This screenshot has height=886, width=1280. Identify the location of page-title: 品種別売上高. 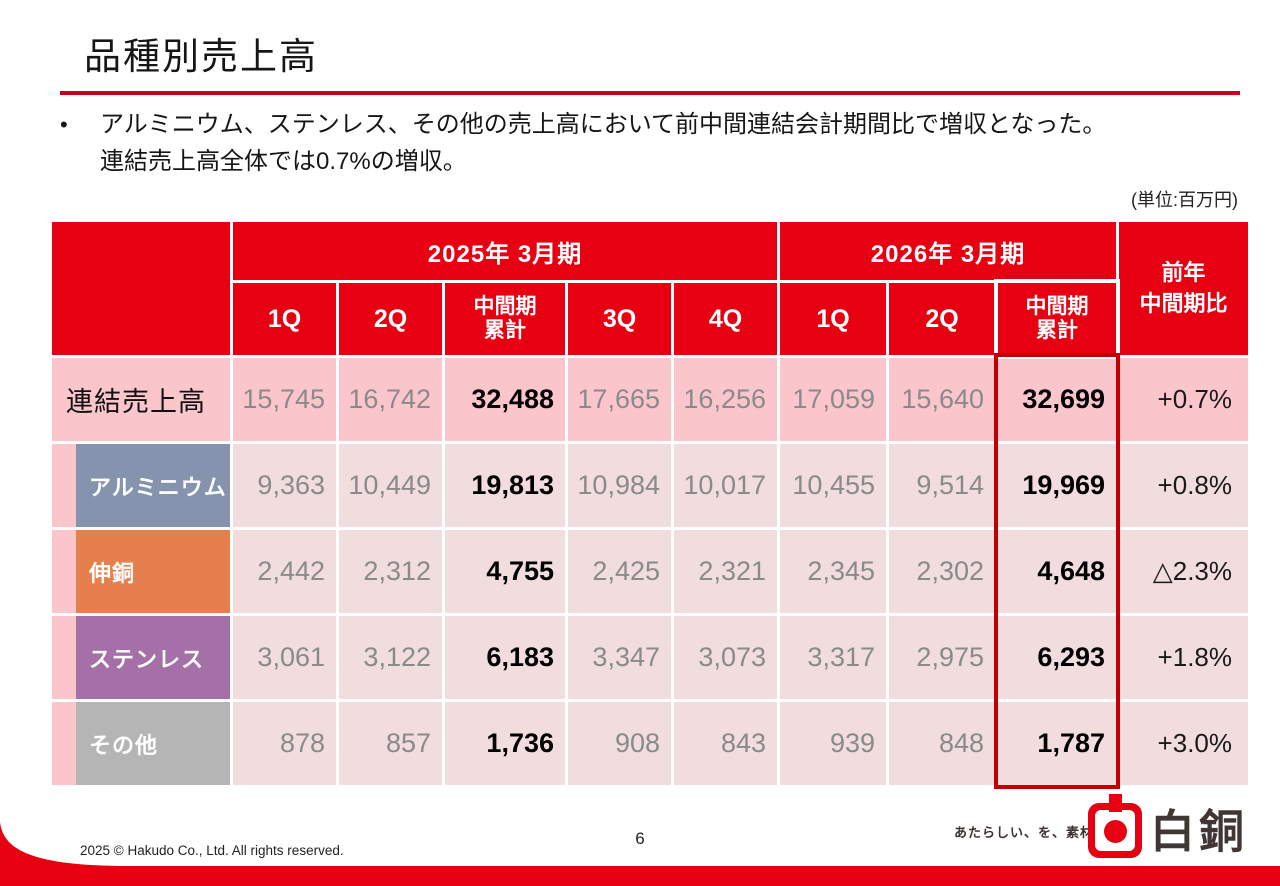
(201, 56).